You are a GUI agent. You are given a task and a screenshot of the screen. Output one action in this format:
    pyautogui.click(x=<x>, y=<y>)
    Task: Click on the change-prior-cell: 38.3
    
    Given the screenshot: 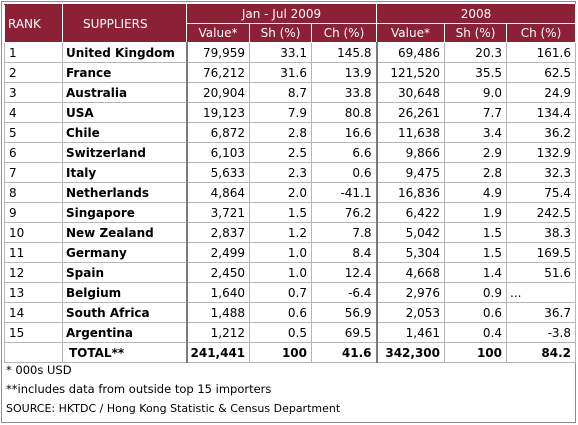 What is the action you would take?
    pyautogui.click(x=541, y=232)
    